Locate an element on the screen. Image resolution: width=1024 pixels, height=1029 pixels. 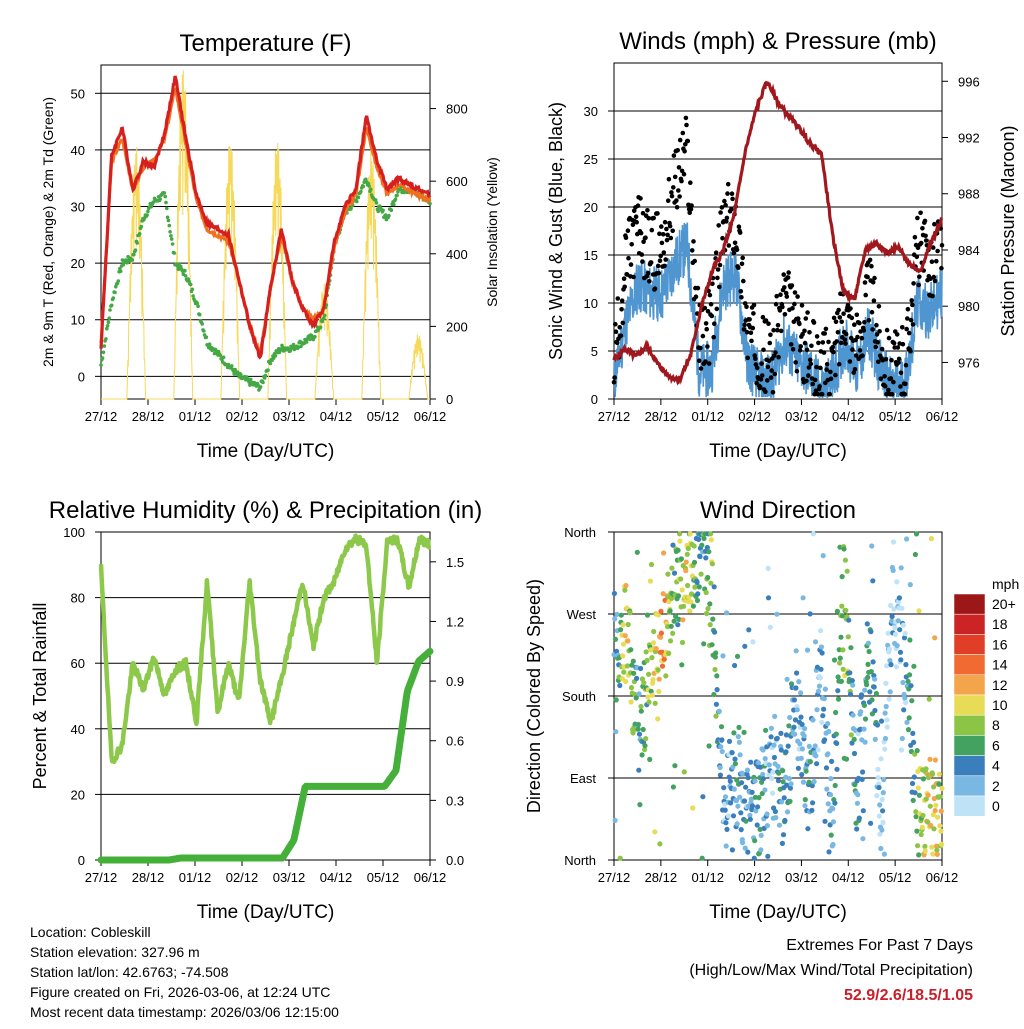
x-tick-label: 01/12 is located at coordinates (195, 877).